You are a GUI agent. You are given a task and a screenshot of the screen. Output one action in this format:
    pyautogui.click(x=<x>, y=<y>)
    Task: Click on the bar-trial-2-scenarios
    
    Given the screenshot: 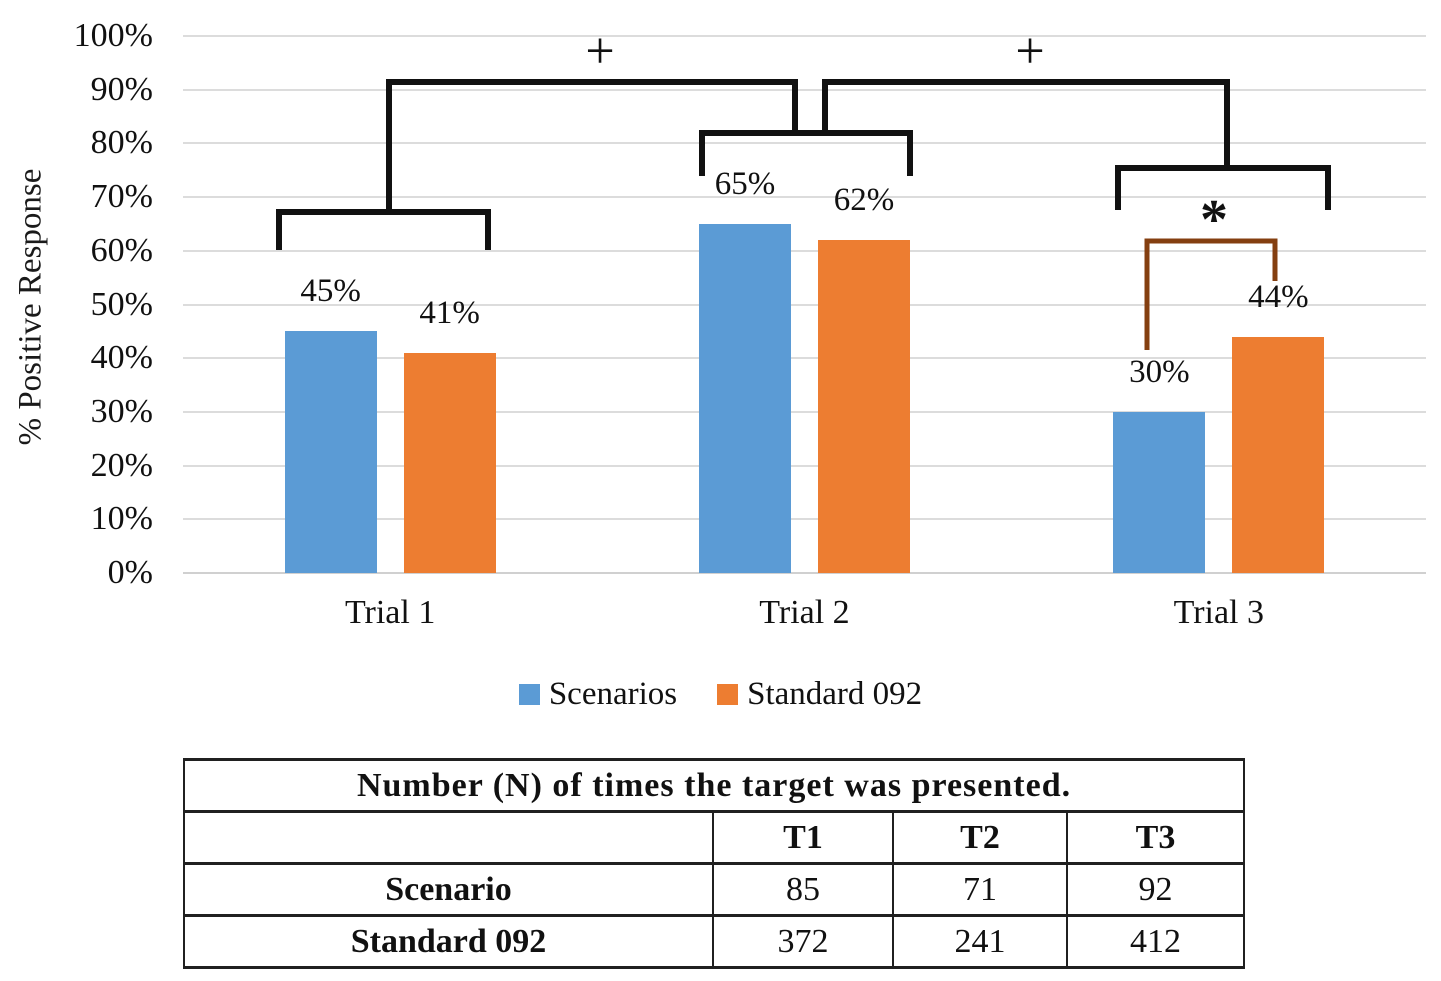 What is the action you would take?
    pyautogui.click(x=745, y=398)
    